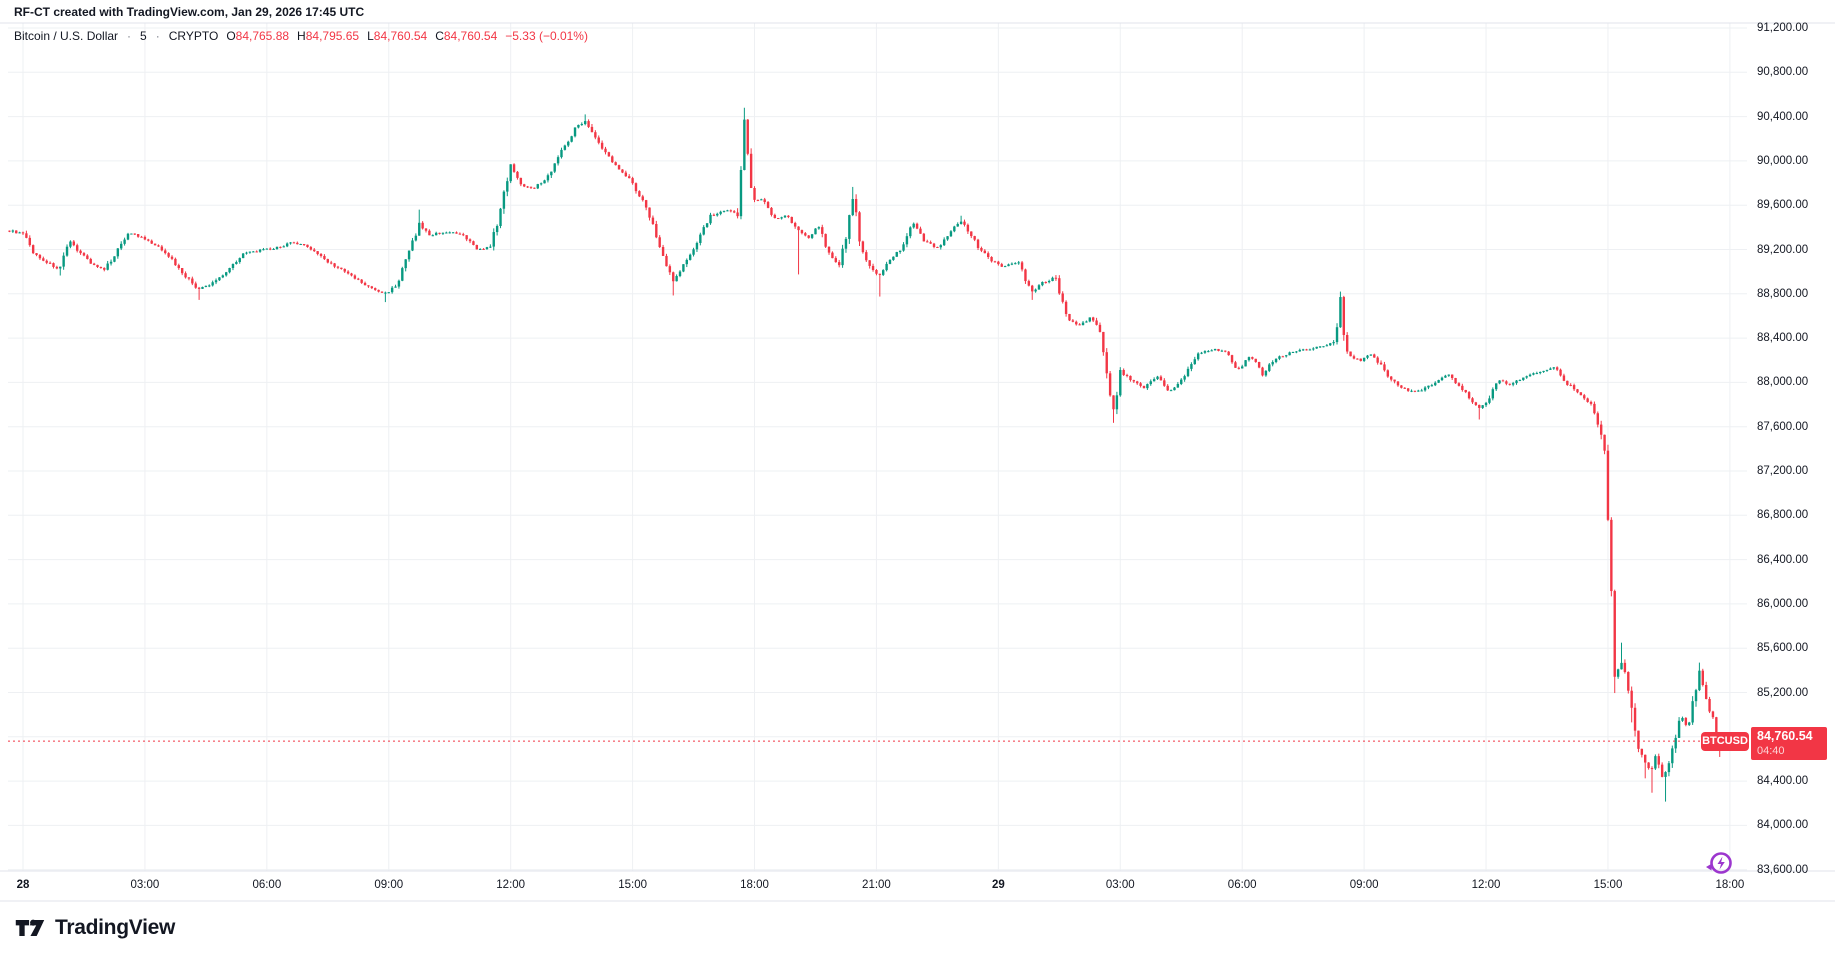  Describe the element at coordinates (1783, 293) in the screenshot. I see `price-tick-label: 88,800.00` at that location.